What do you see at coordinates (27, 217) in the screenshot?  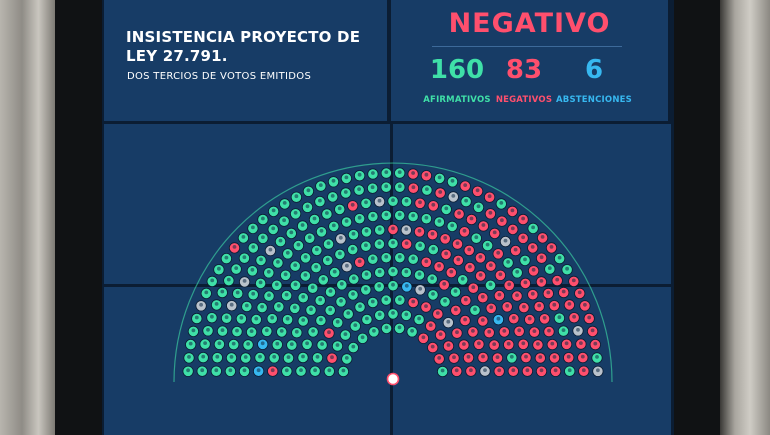 I see `marble-column-left` at bounding box center [27, 217].